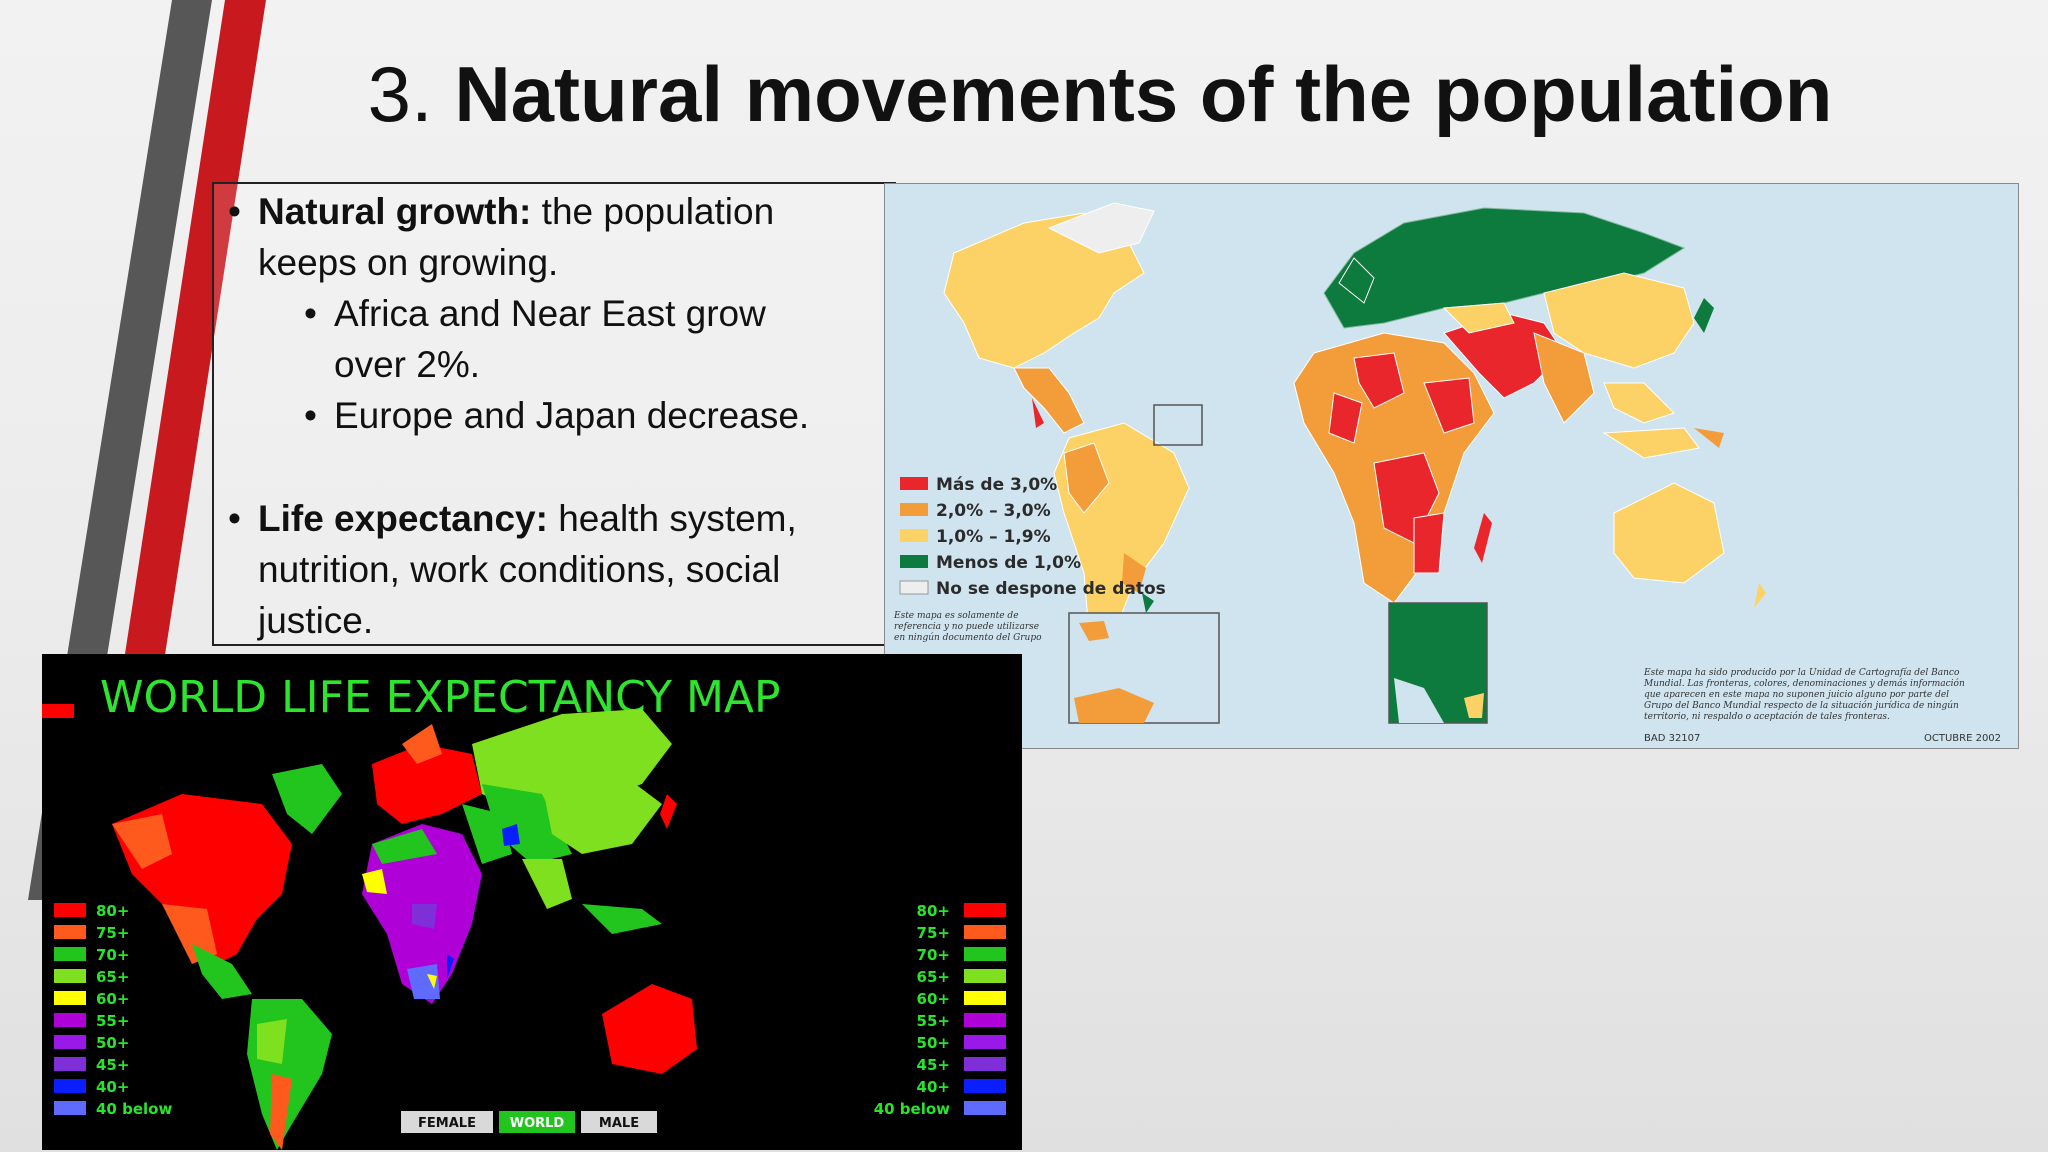 The height and width of the screenshot is (1152, 2048). I want to click on west-africa-yellow, so click(374, 881).